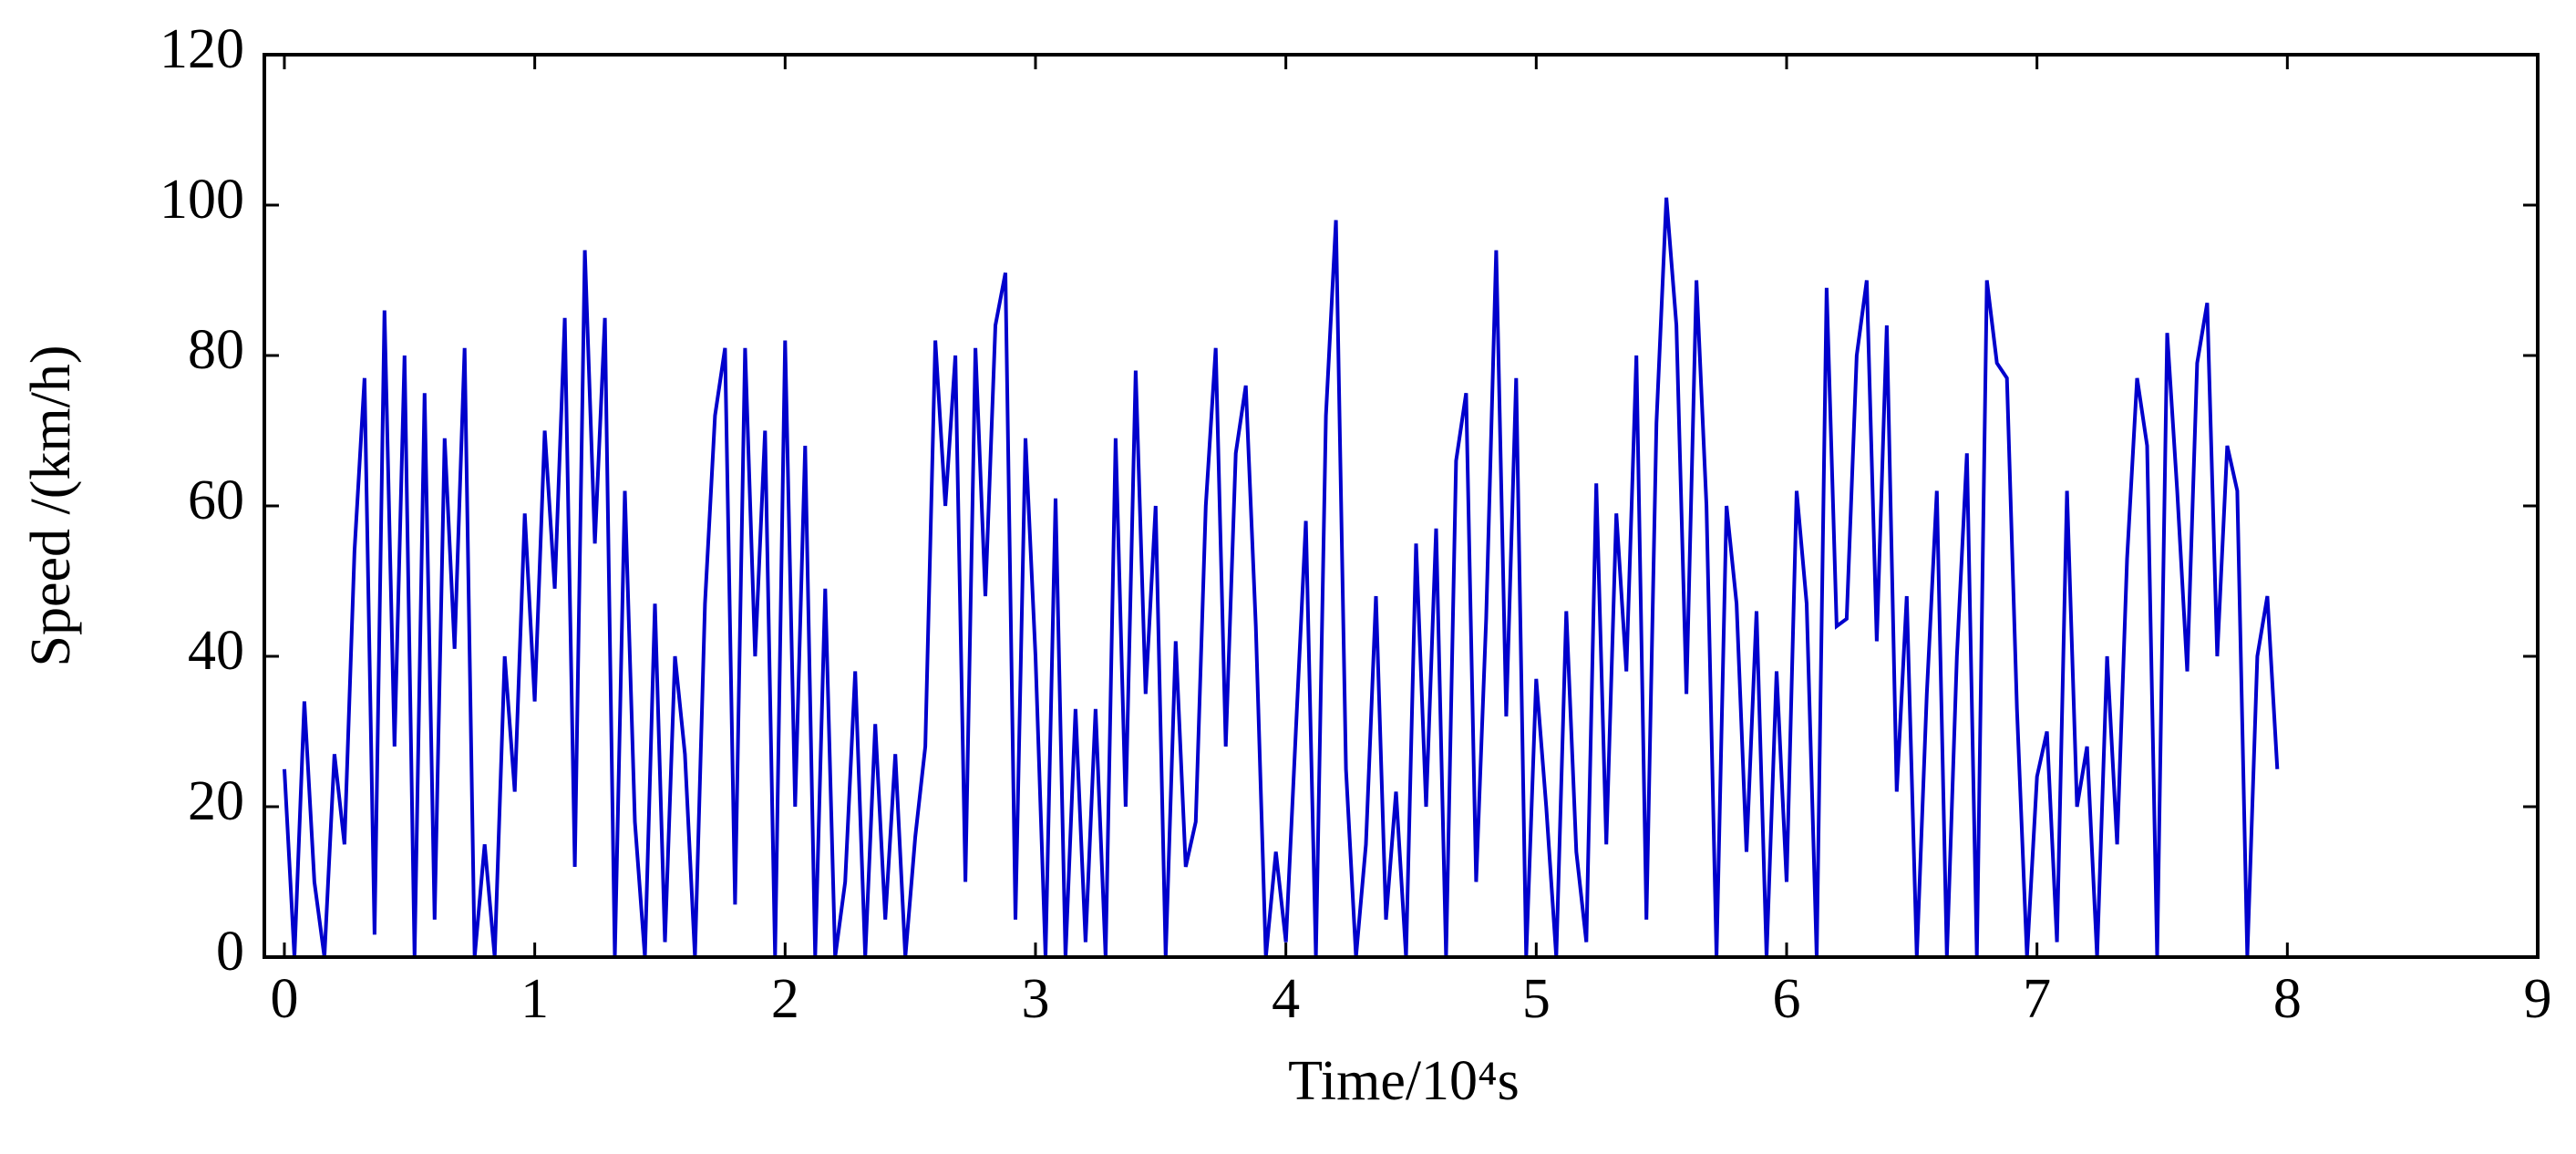 This screenshot has width=2576, height=1154. What do you see at coordinates (202, 200) in the screenshot?
I see `y-tick-label: 100` at bounding box center [202, 200].